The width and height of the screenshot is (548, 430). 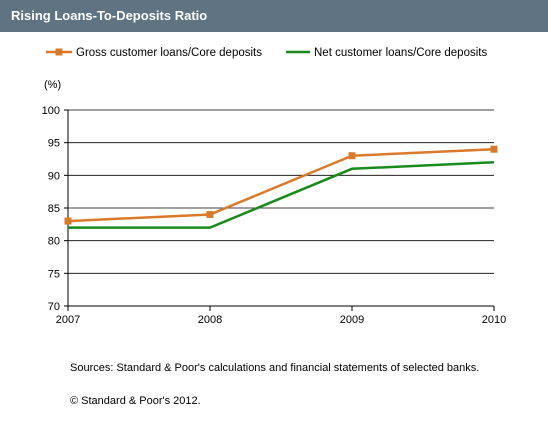 What do you see at coordinates (52, 85) in the screenshot?
I see `y-axis-unit-label: (%)` at bounding box center [52, 85].